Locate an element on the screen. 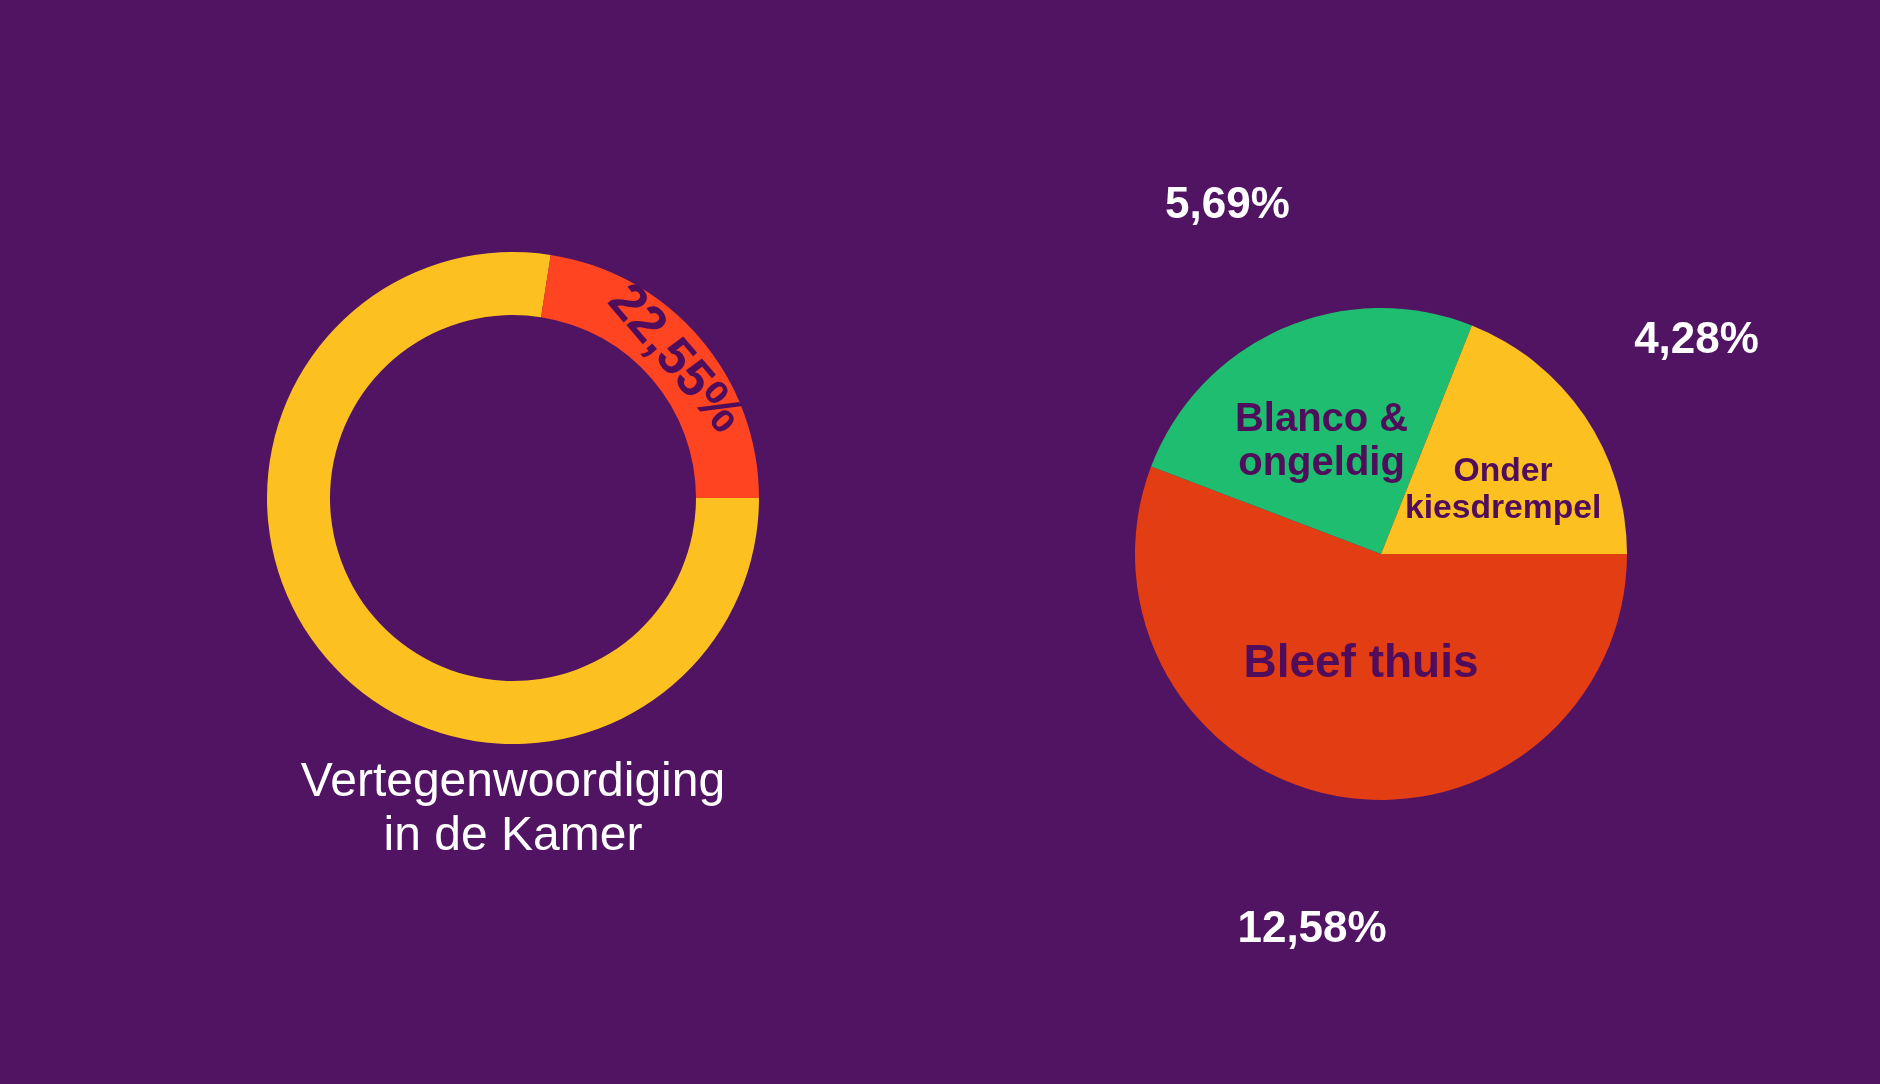 This screenshot has width=1880, height=1084. data-label: 5,69% is located at coordinates (1227, 202).